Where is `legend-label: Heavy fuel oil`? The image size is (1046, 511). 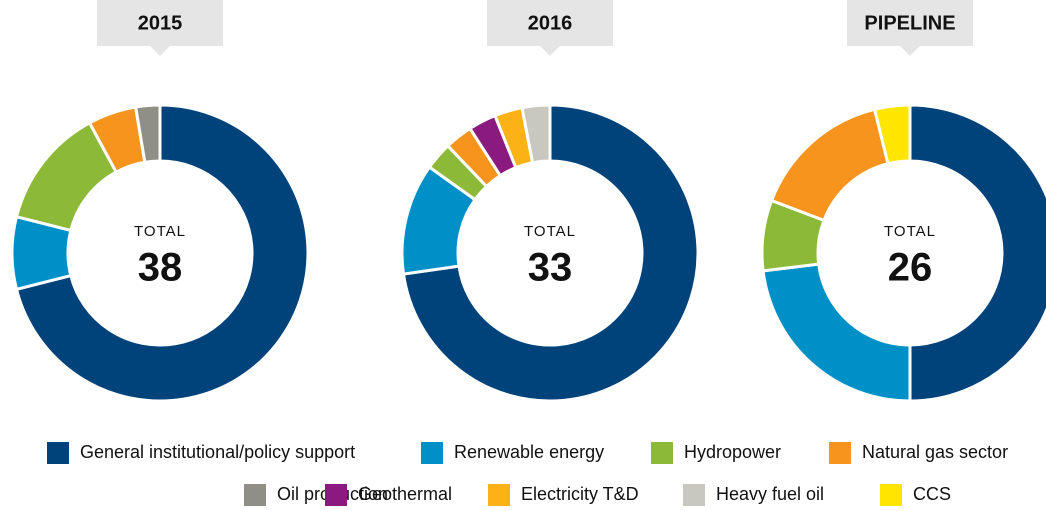
legend-label: Heavy fuel oil is located at coordinates (770, 494).